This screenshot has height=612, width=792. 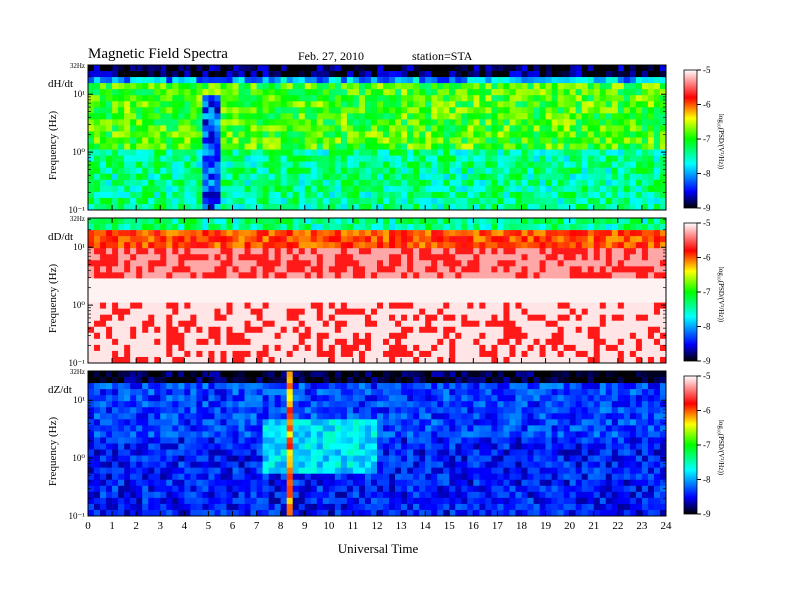 What do you see at coordinates (281, 526) in the screenshot?
I see `x-tick-label: 8` at bounding box center [281, 526].